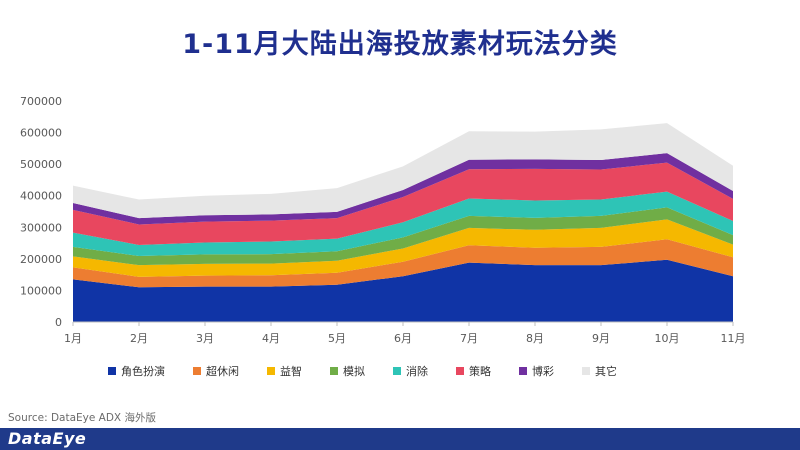  Describe the element at coordinates (403, 263) in the screenshot. I see `area-series-2: 超休闲` at that location.